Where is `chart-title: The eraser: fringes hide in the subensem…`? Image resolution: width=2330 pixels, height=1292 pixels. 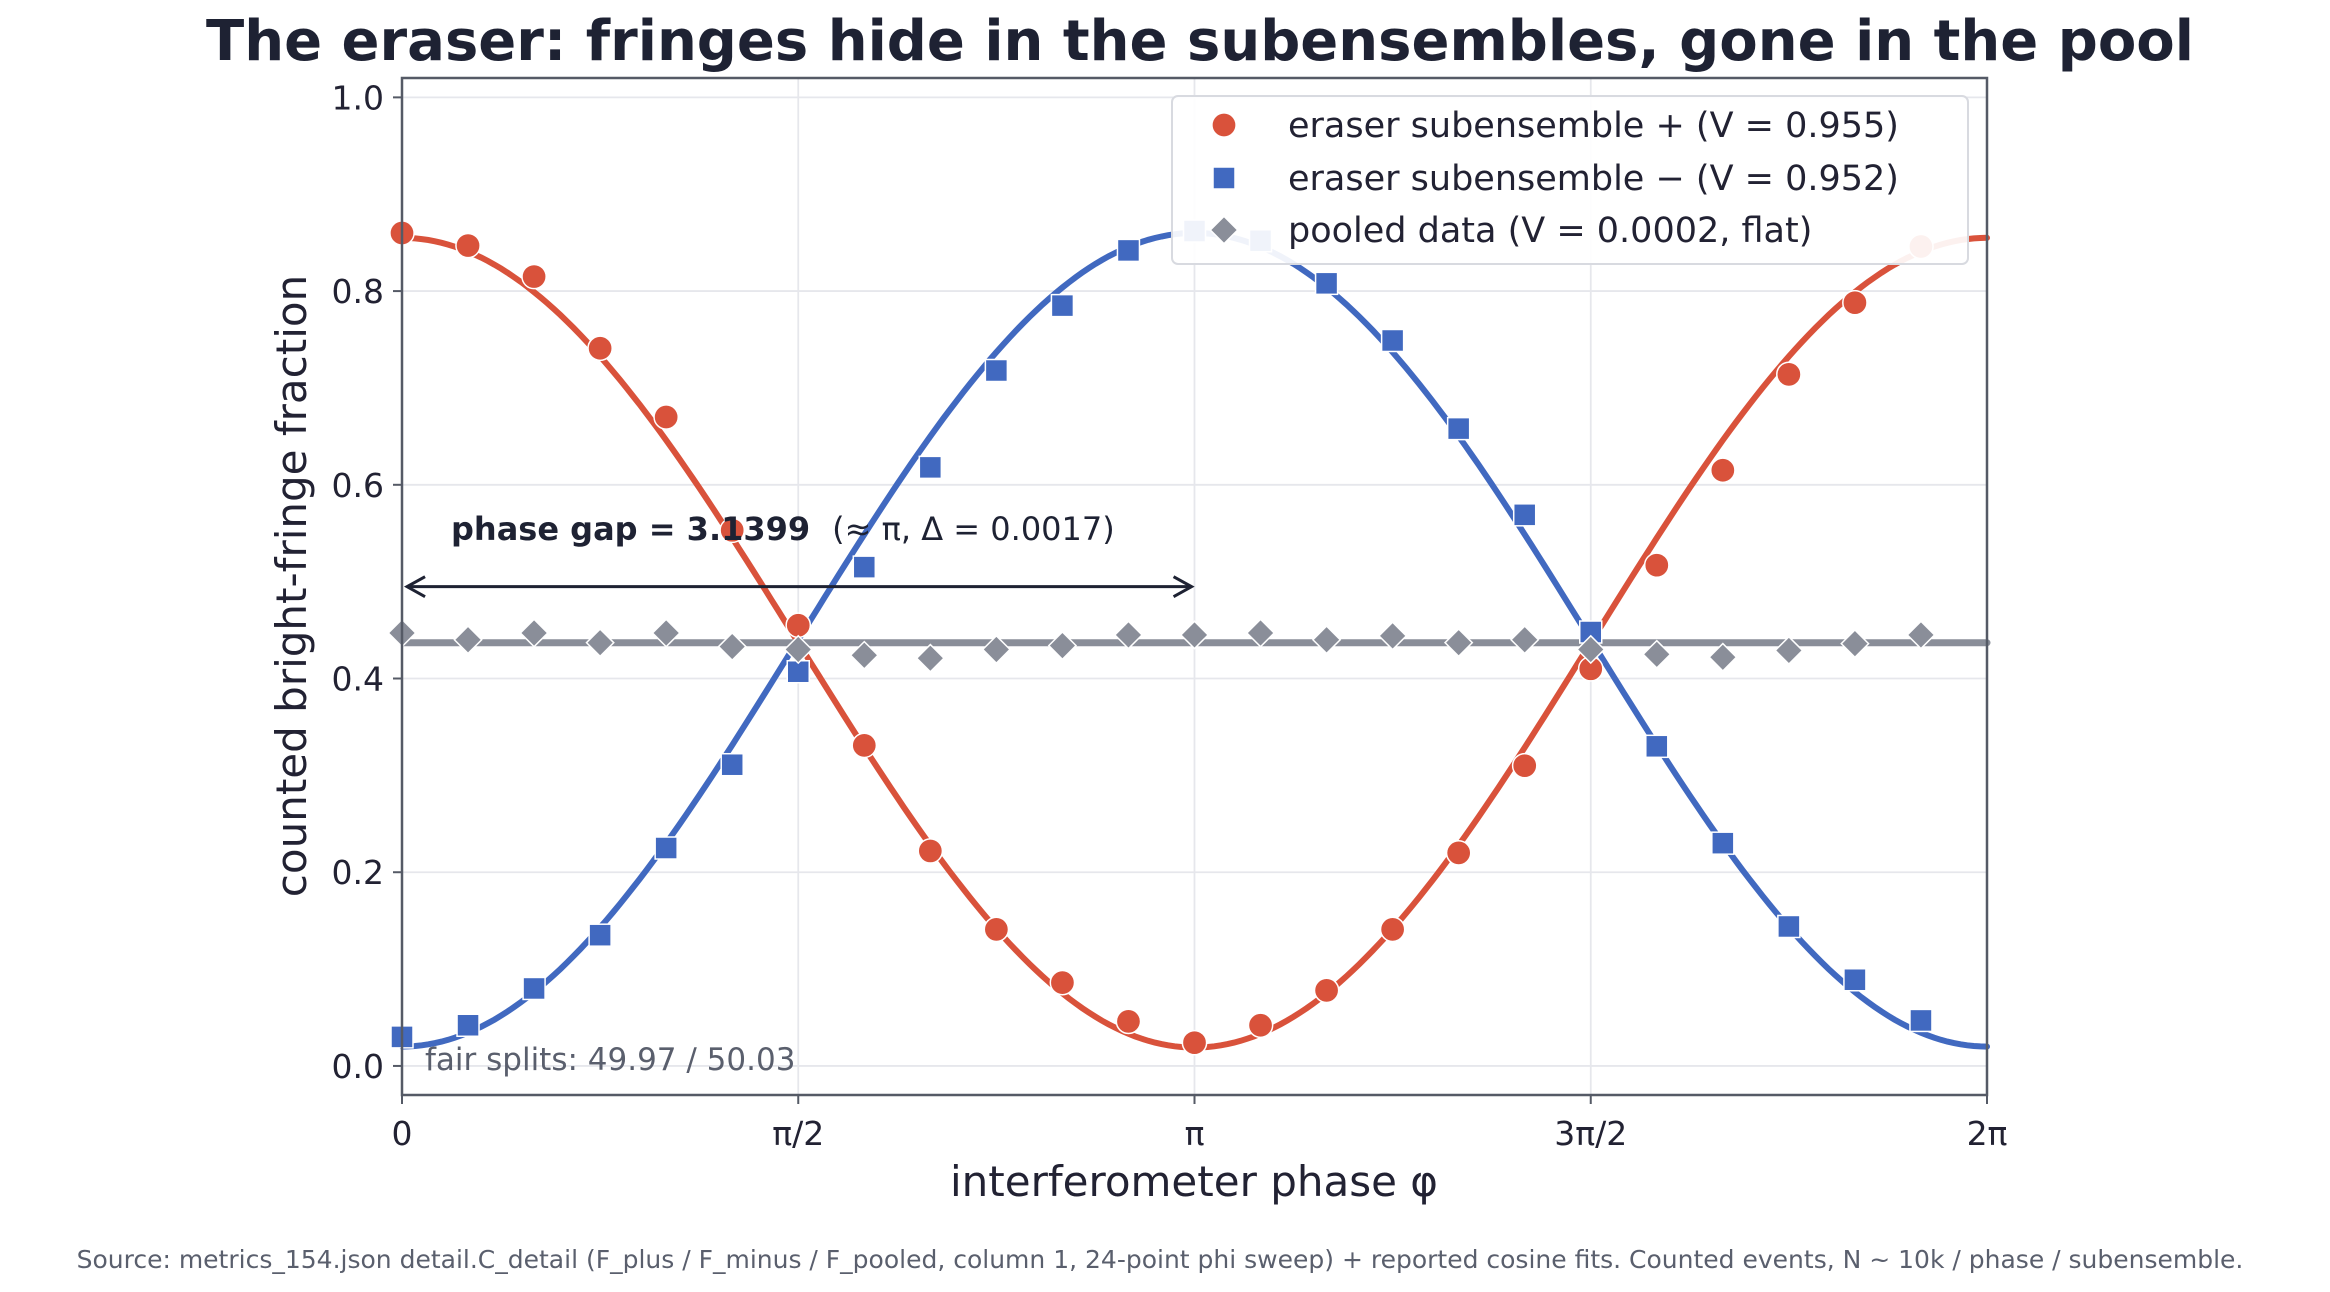
chart-title: The eraser: fringes hide in the subensem… is located at coordinates (1200, 41).